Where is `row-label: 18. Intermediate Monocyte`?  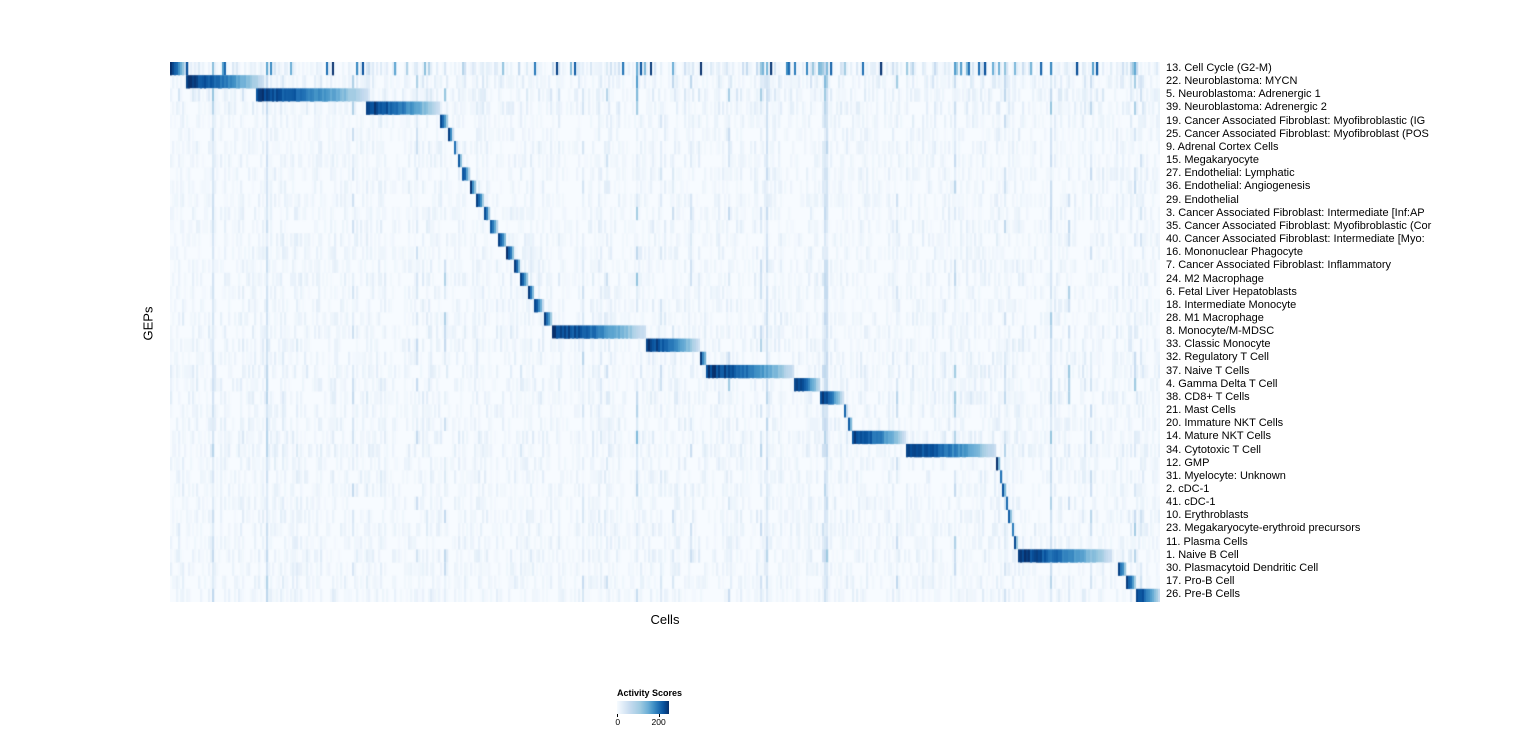
row-label: 18. Intermediate Monocyte is located at coordinates (1231, 304).